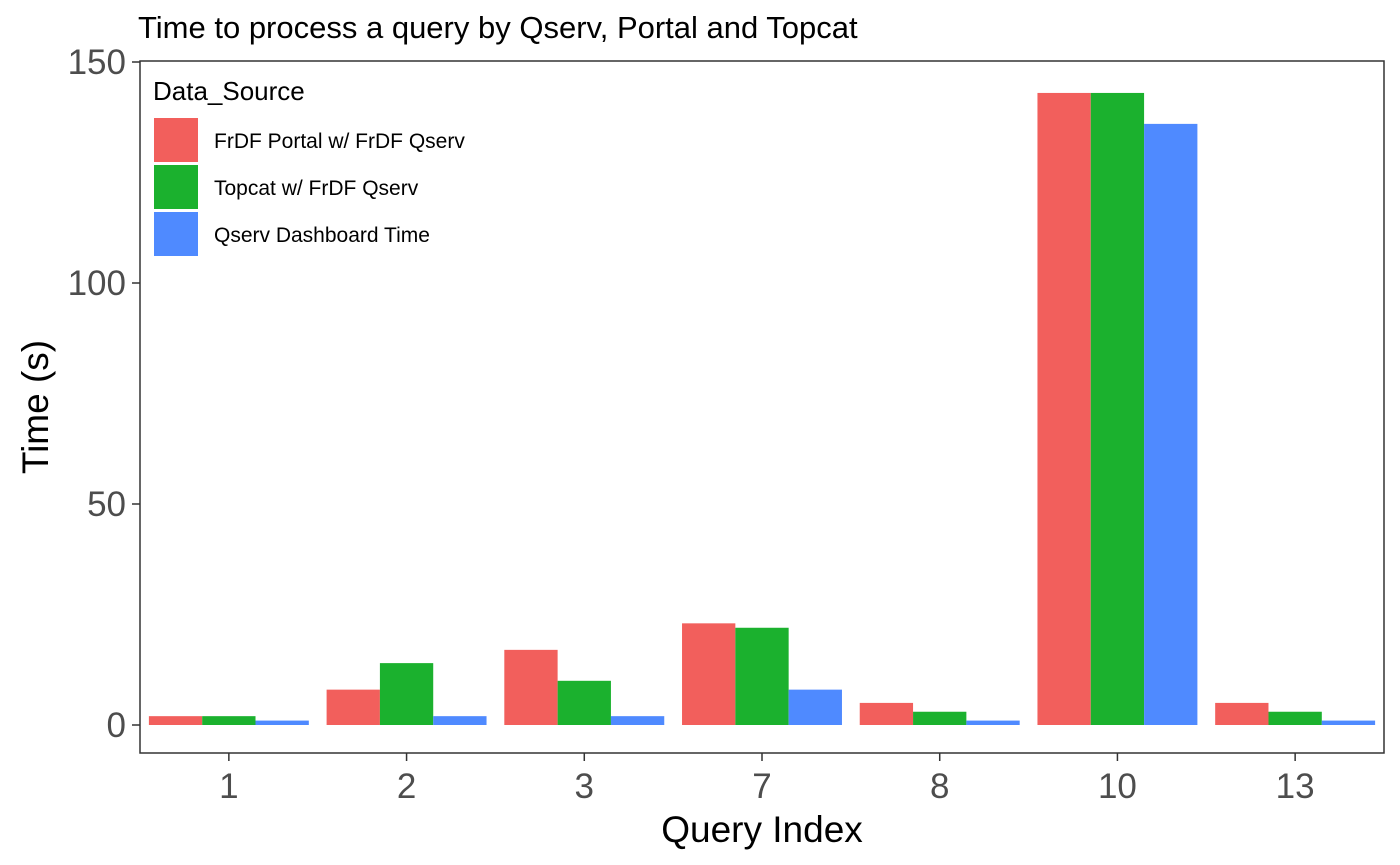 The width and height of the screenshot is (1400, 865). What do you see at coordinates (116, 725) in the screenshot?
I see `y-tick-label: 0` at bounding box center [116, 725].